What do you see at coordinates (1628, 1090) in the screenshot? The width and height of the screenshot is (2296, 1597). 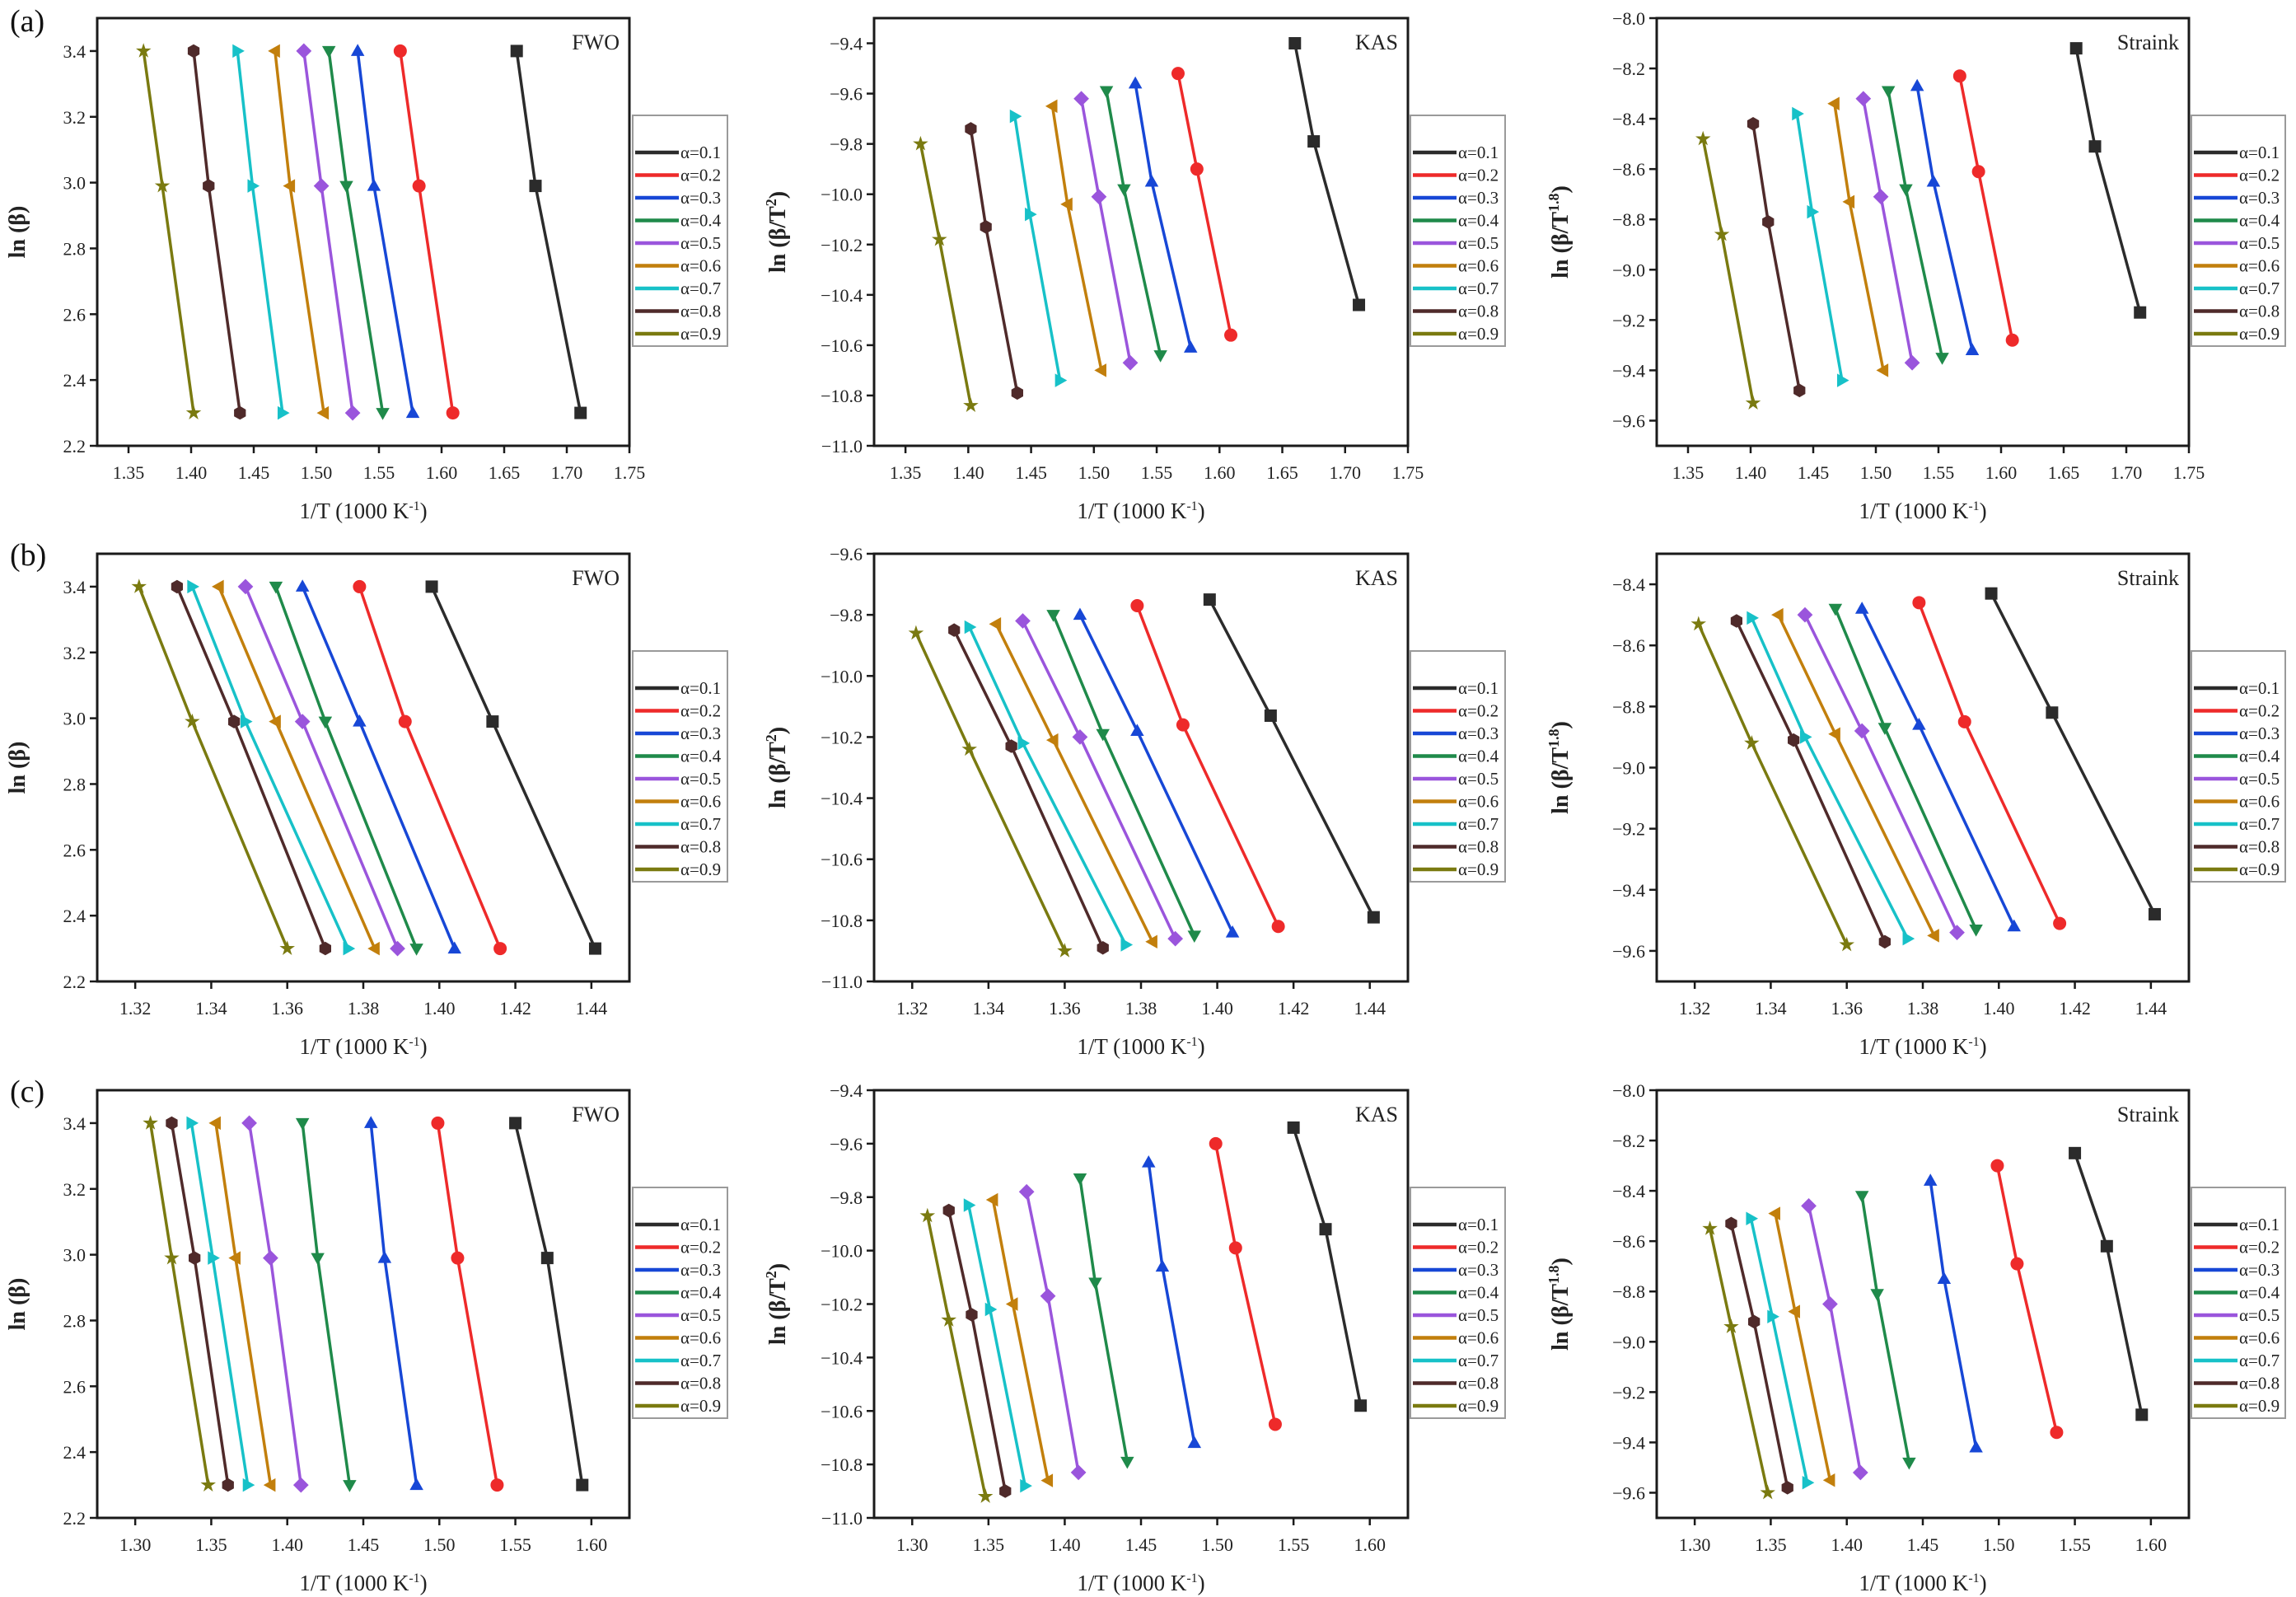 I see `y-tick-label: −8.0` at bounding box center [1628, 1090].